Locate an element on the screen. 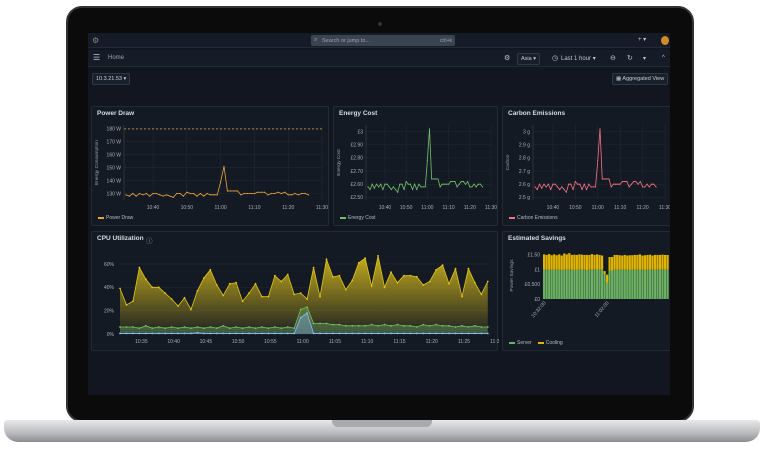 This screenshot has height=451, width=765. zoom-out-icon: ⊖ is located at coordinates (613, 58).